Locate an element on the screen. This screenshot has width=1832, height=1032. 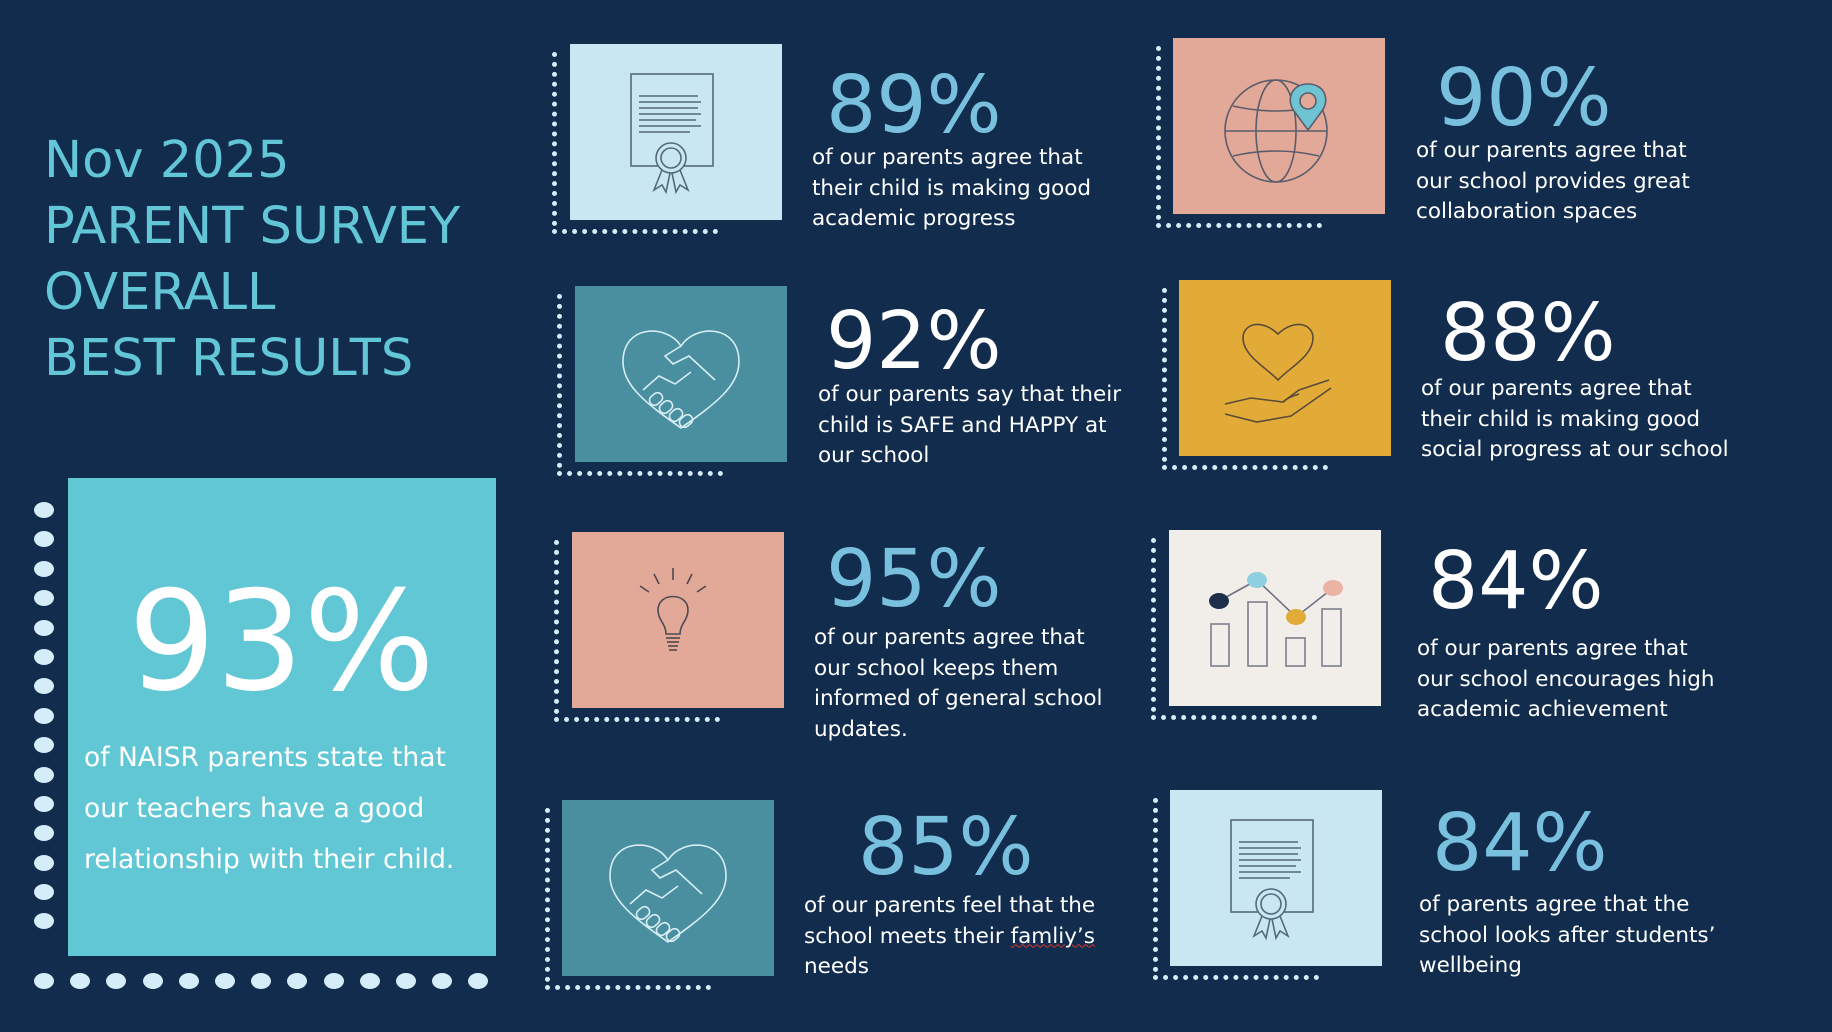
featured-dot-border-left is located at coordinates (44, 722).